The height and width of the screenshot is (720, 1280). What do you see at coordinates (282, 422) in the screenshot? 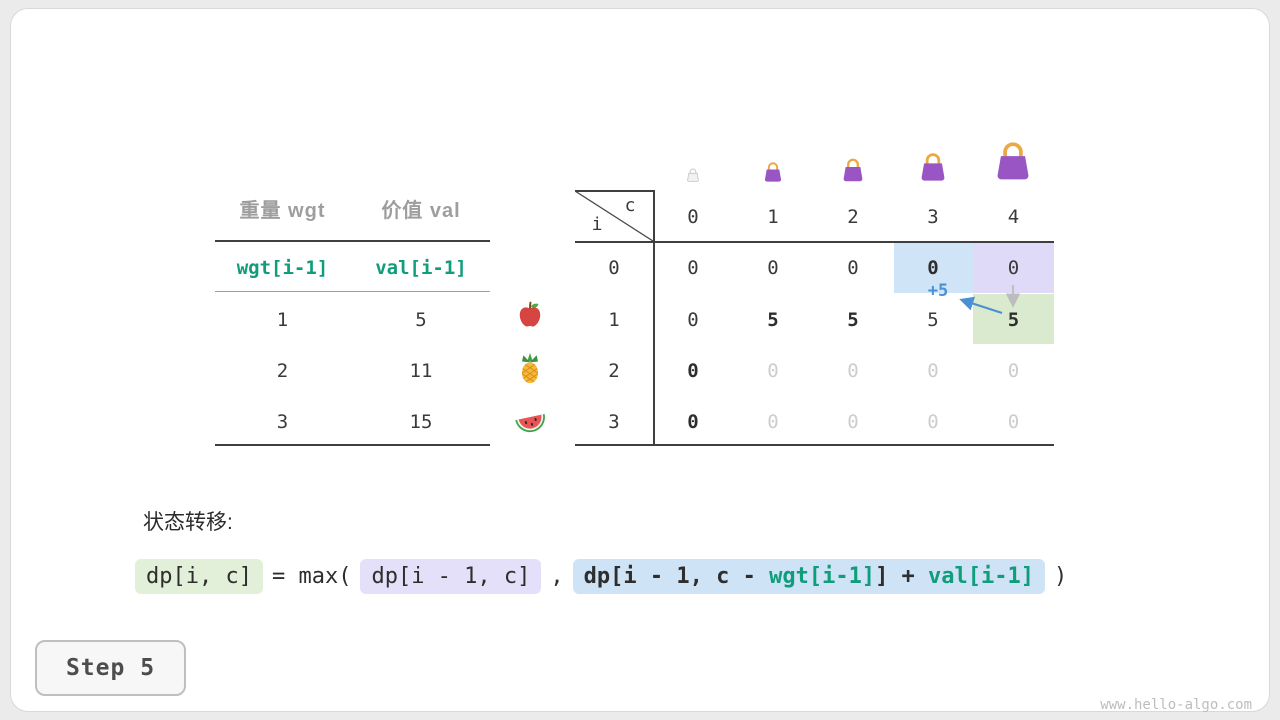
I see `item-row-wgt: 3` at bounding box center [282, 422].